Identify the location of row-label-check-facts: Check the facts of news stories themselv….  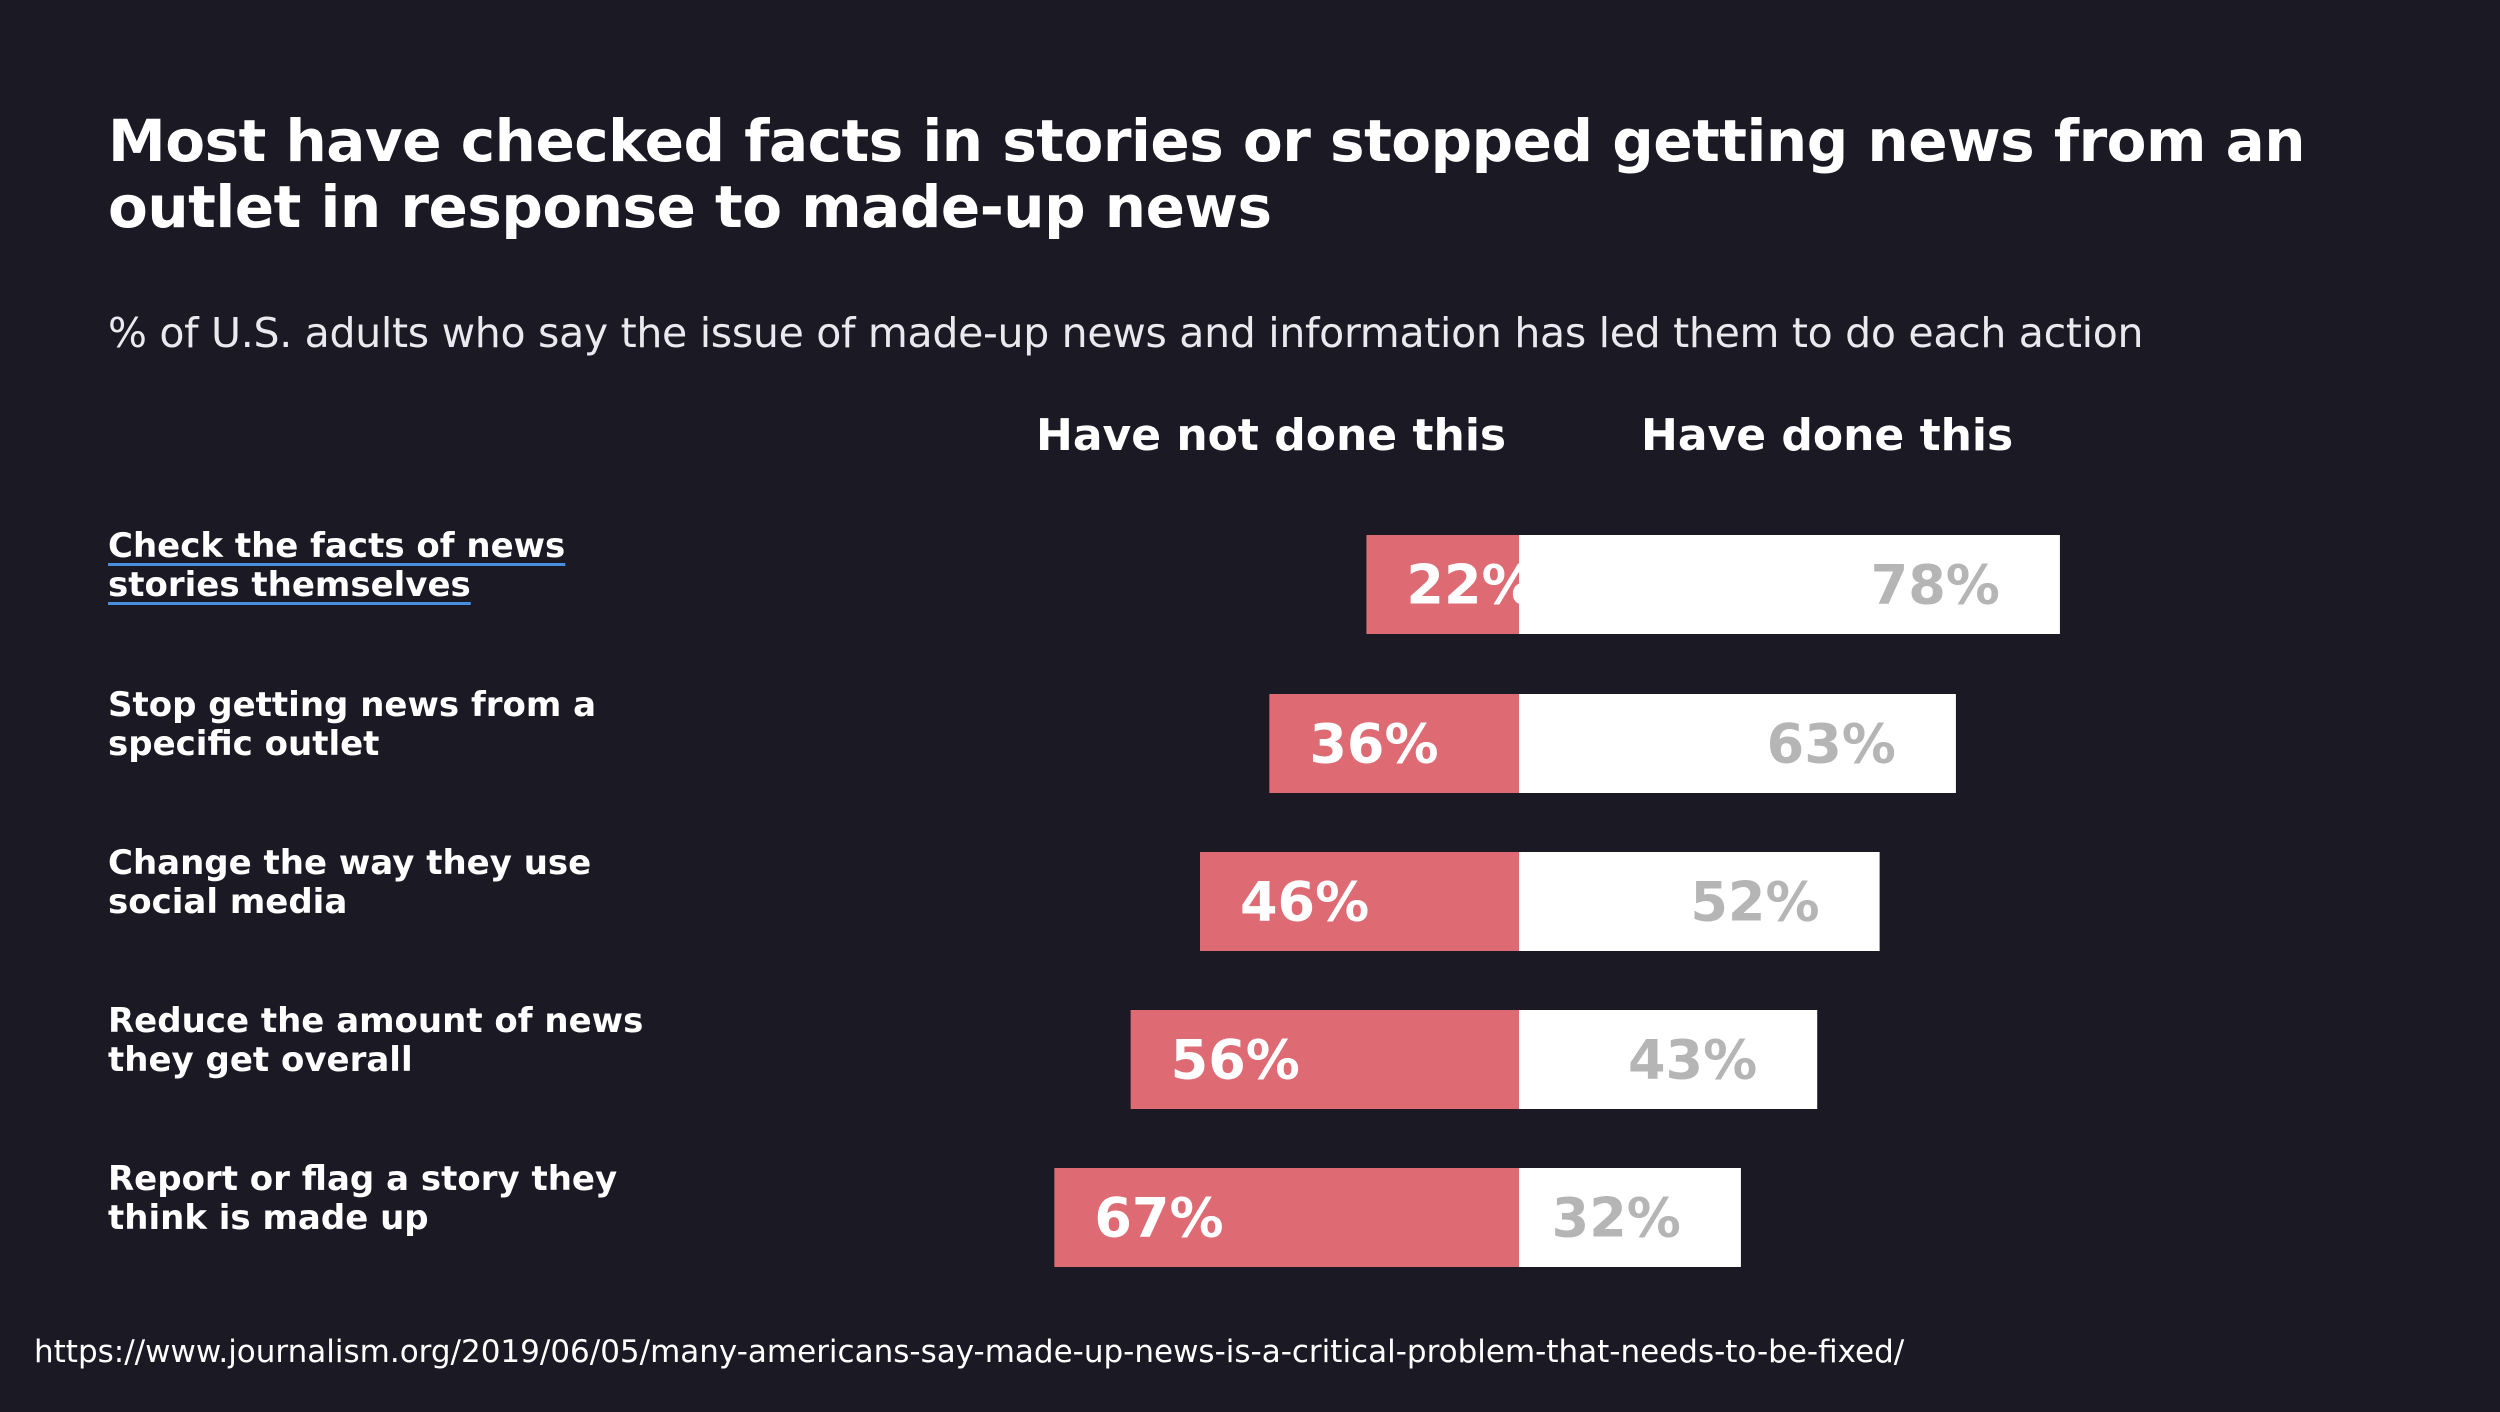
(337, 565).